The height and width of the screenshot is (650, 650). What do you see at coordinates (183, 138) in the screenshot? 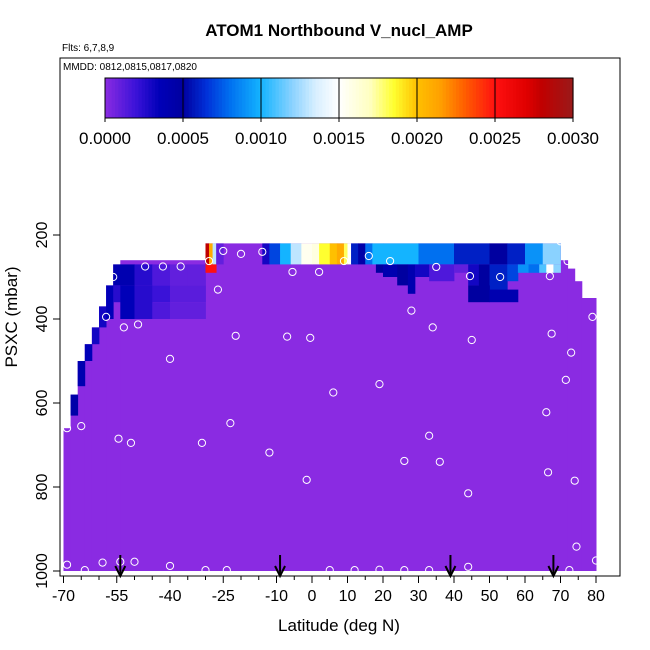
I see `colorbar-tick-label: 0.0005` at bounding box center [183, 138].